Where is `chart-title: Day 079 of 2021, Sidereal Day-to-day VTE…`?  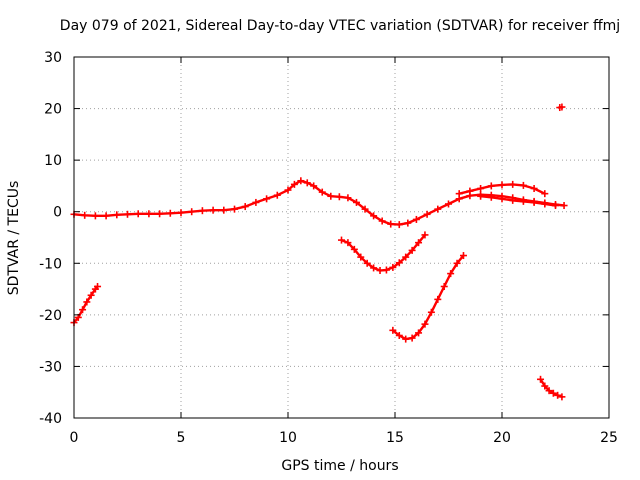
chart-title: Day 079 of 2021, Sidereal Day-to-day VTE… is located at coordinates (340, 26).